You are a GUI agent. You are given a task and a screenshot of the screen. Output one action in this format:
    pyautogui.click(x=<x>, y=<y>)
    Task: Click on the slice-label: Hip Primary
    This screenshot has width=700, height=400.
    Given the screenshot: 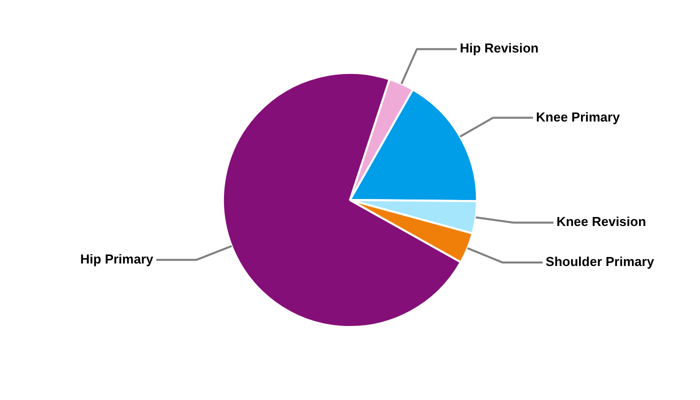 What is the action you would take?
    pyautogui.click(x=117, y=258)
    